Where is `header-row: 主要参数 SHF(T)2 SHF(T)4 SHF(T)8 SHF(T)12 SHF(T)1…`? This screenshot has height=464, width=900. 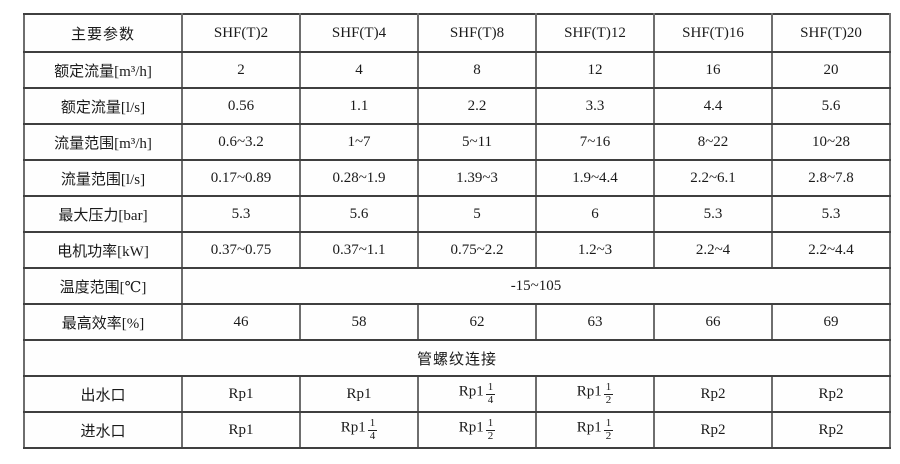
header-row: 主要参数 SHF(T)2 SHF(T)4 SHF(T)8 SHF(T)12 SHF(T)1… is located at coordinates (457, 33).